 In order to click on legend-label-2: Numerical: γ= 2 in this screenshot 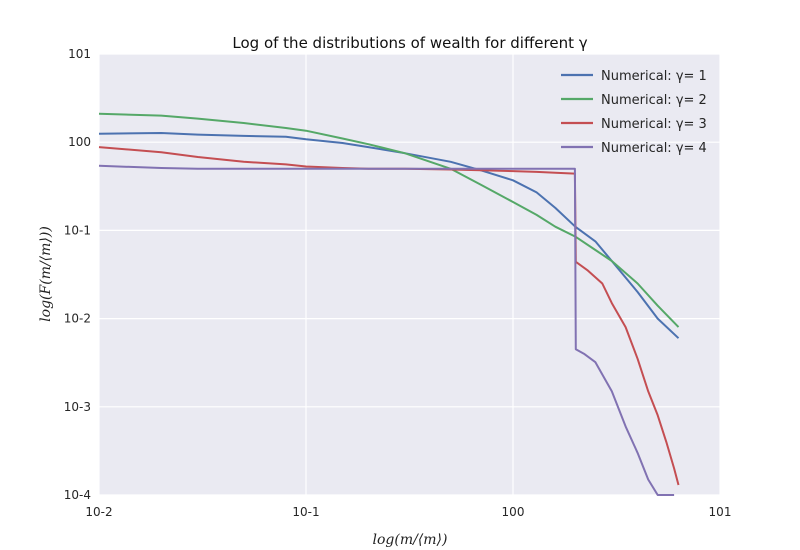, I will do `click(654, 100)`.